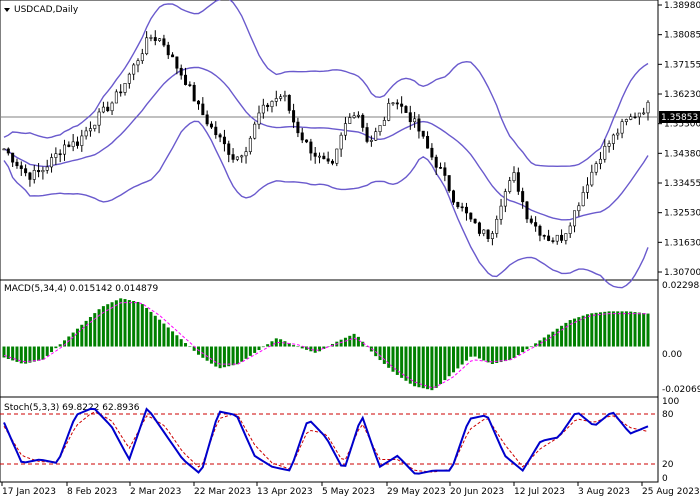 The image size is (700, 504). Describe the element at coordinates (92, 492) in the screenshot. I see `date-label: 8 Feb 2023` at that location.